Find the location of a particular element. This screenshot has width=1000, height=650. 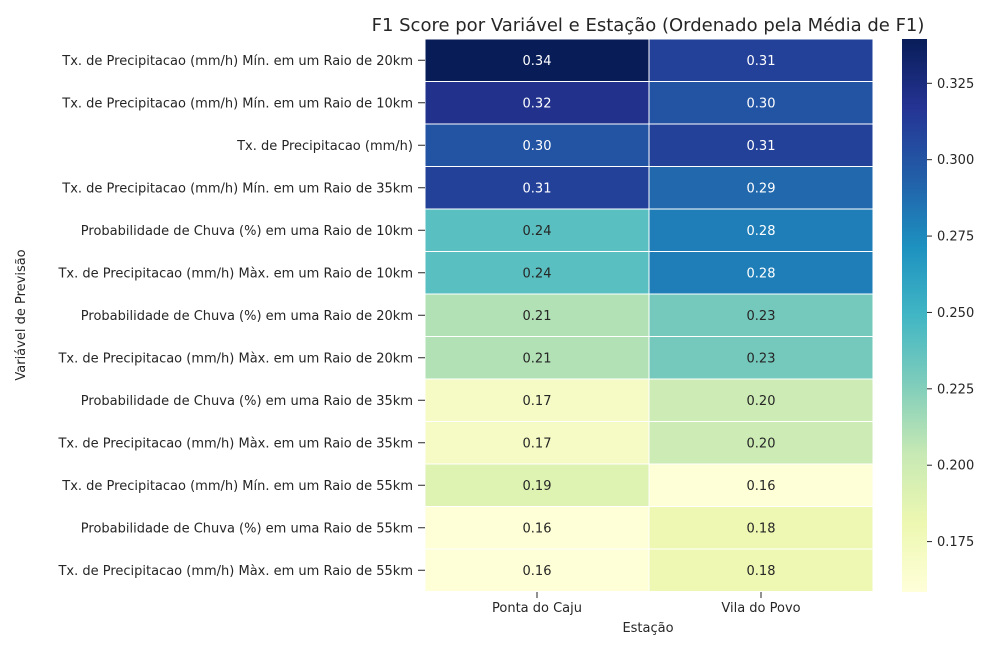

colorbar is located at coordinates (914, 315).